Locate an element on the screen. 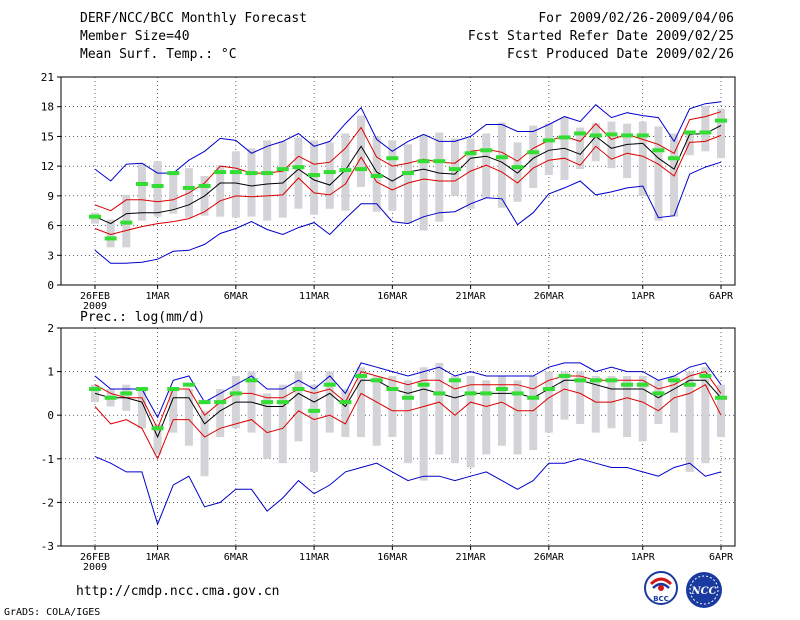 This screenshot has height=620, width=800. temp-xtick-label: 6MAR is located at coordinates (236, 296).